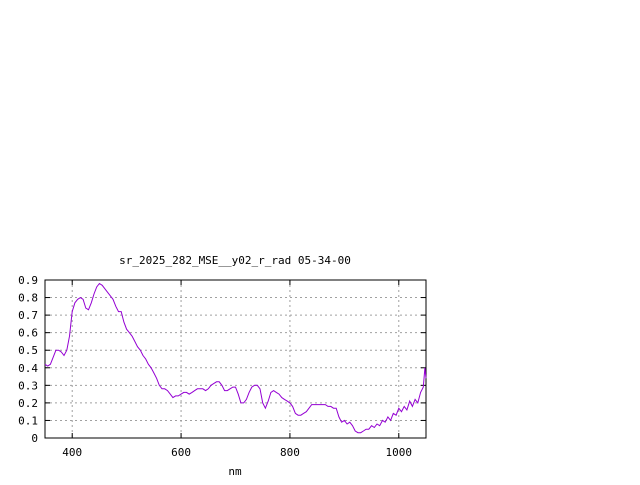 The width and height of the screenshot is (640, 485). What do you see at coordinates (28, 280) in the screenshot?
I see `y-tick-label: 0.9` at bounding box center [28, 280].